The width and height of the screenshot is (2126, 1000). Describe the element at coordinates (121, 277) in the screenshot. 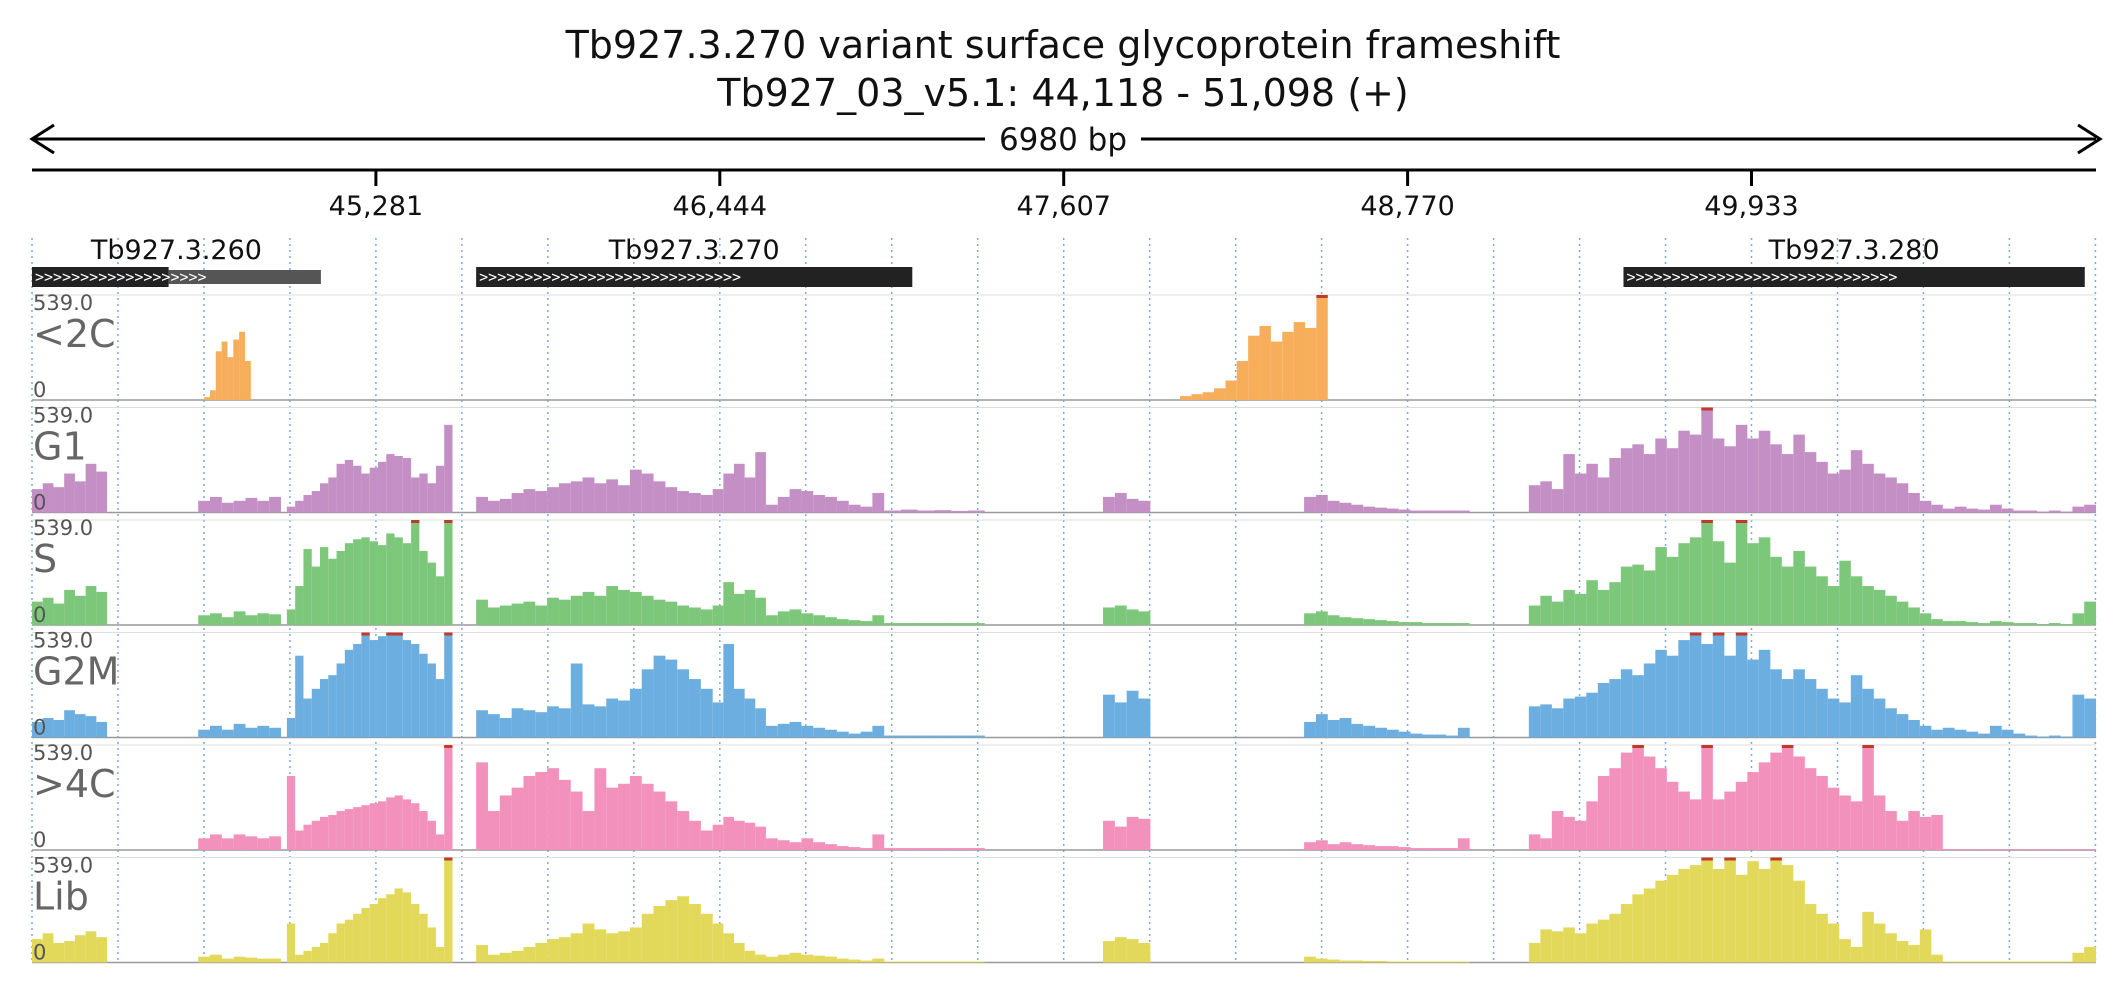

I see `strand-chevrons: >>>>>>>>>>>>>>>>>>>` at that location.